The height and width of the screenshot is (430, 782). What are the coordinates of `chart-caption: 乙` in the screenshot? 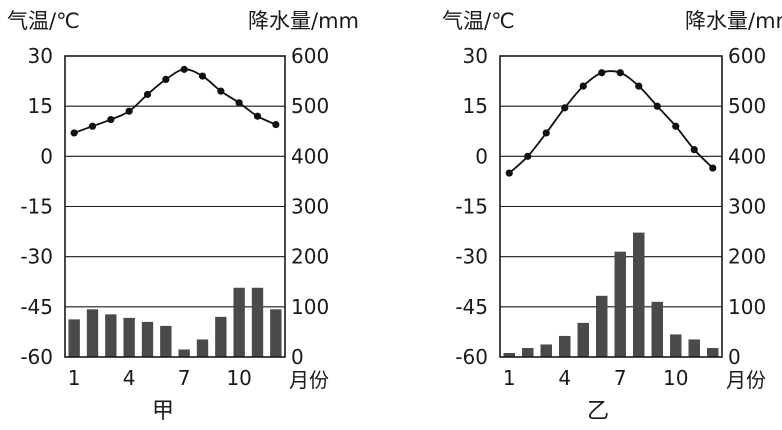 It's located at (598, 411).